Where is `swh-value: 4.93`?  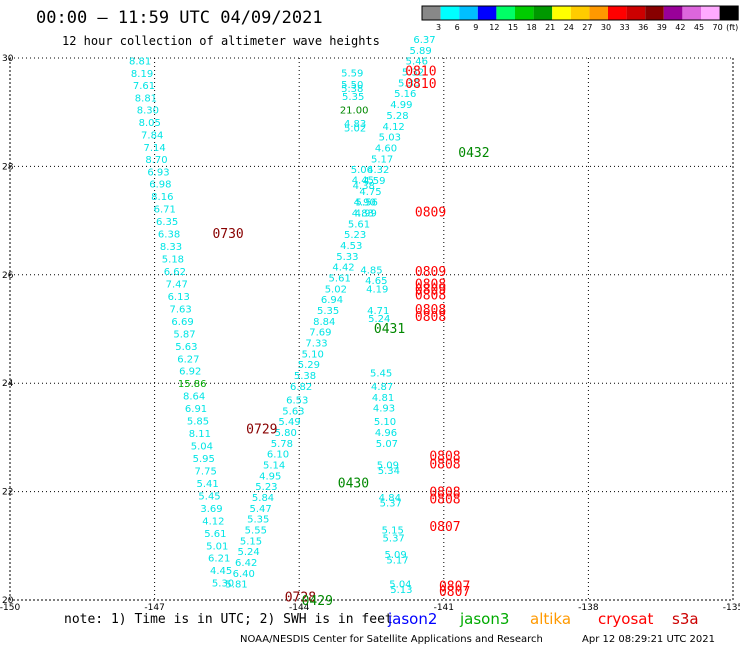
swh-value: 4.93 is located at coordinates (384, 409).